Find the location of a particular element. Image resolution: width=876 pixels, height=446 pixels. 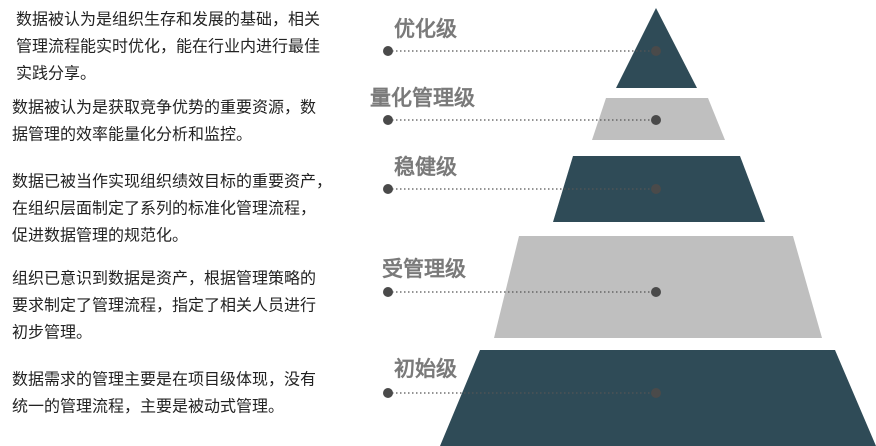

level-label: 受管理级 is located at coordinates (424, 269).